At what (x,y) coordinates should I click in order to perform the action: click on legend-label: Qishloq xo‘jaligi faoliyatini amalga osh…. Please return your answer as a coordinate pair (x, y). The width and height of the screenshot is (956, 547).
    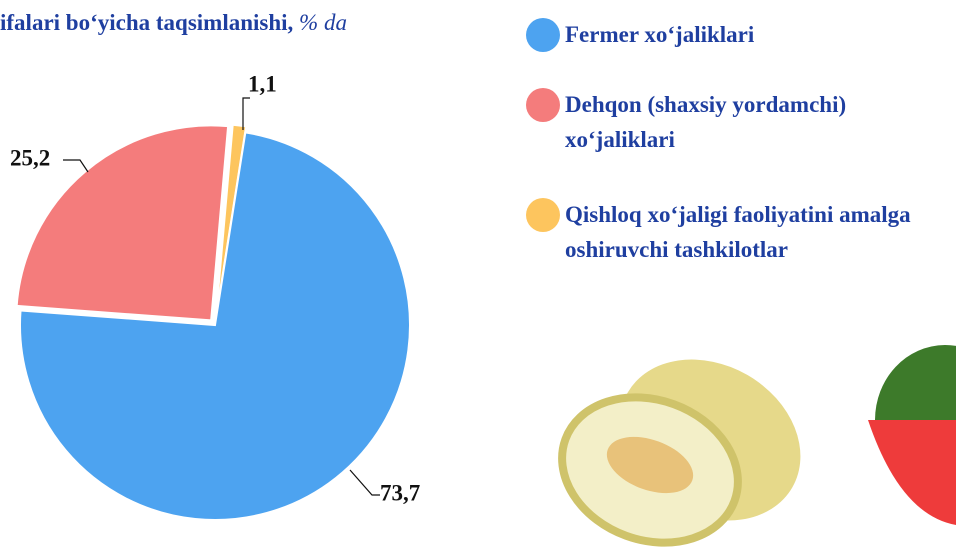
    Looking at the image, I should click on (738, 232).